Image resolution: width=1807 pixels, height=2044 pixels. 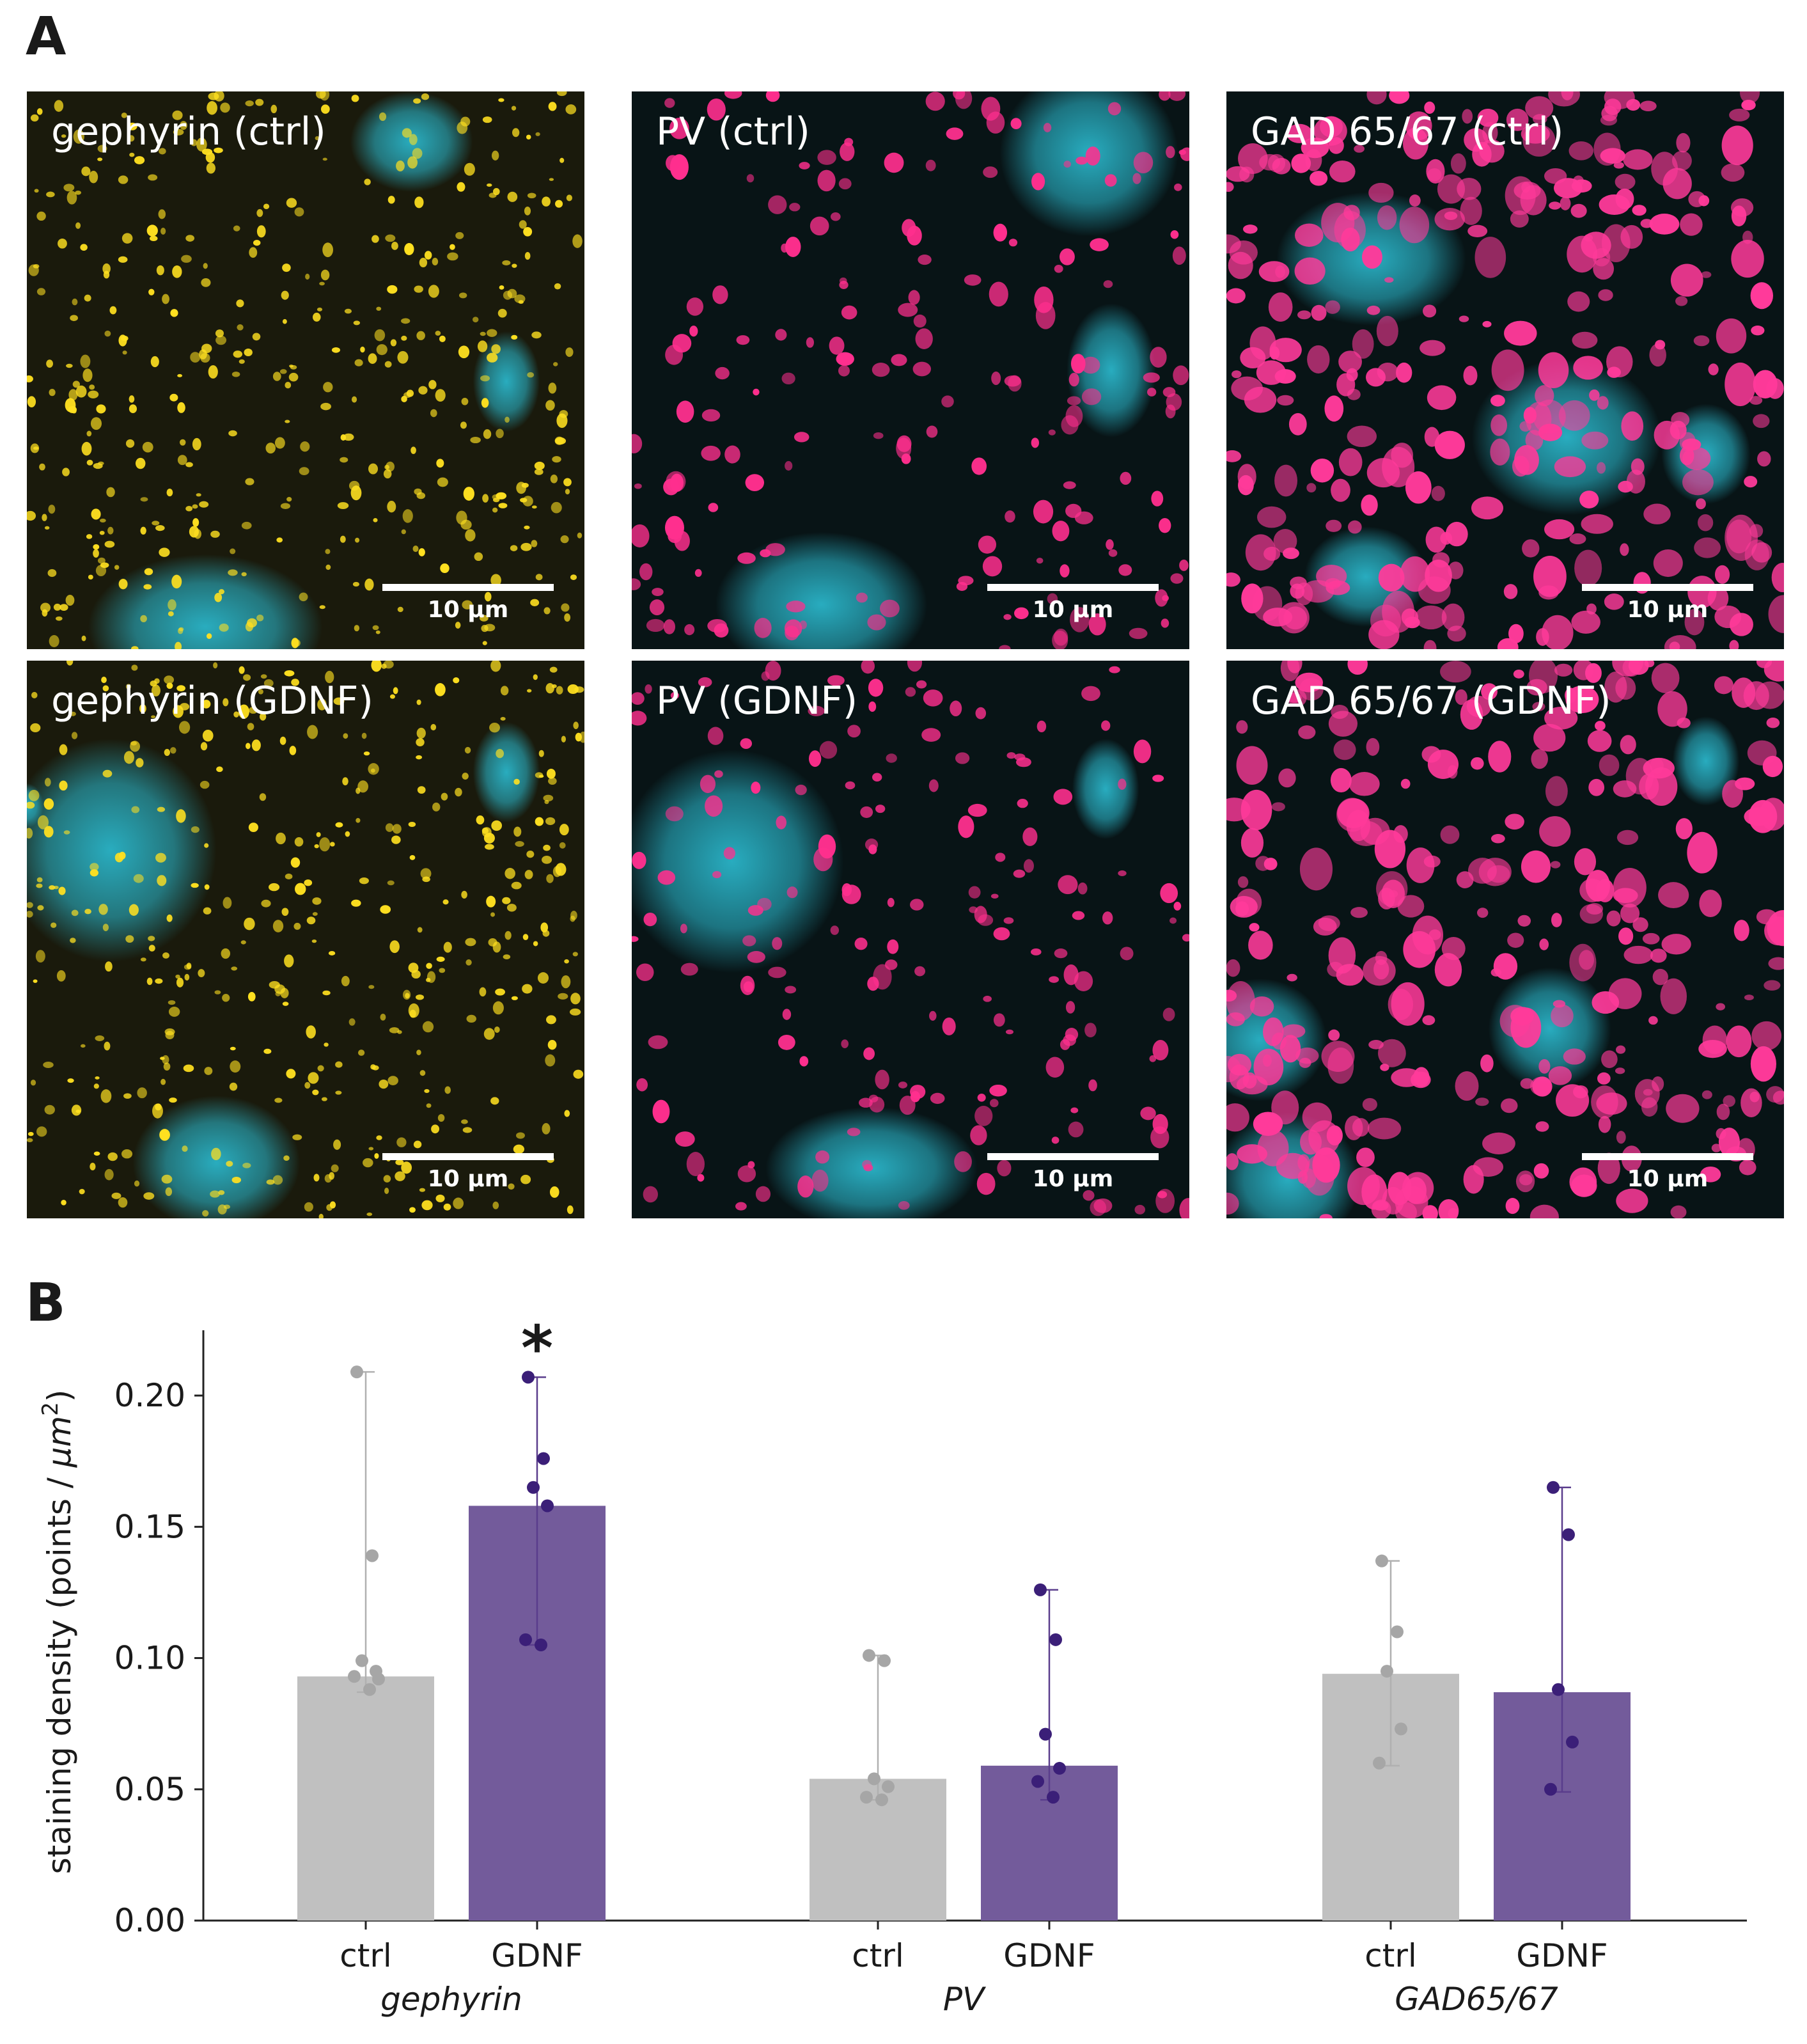 What do you see at coordinates (149, 1395) in the screenshot?
I see `y-tick-label: 0.20` at bounding box center [149, 1395].